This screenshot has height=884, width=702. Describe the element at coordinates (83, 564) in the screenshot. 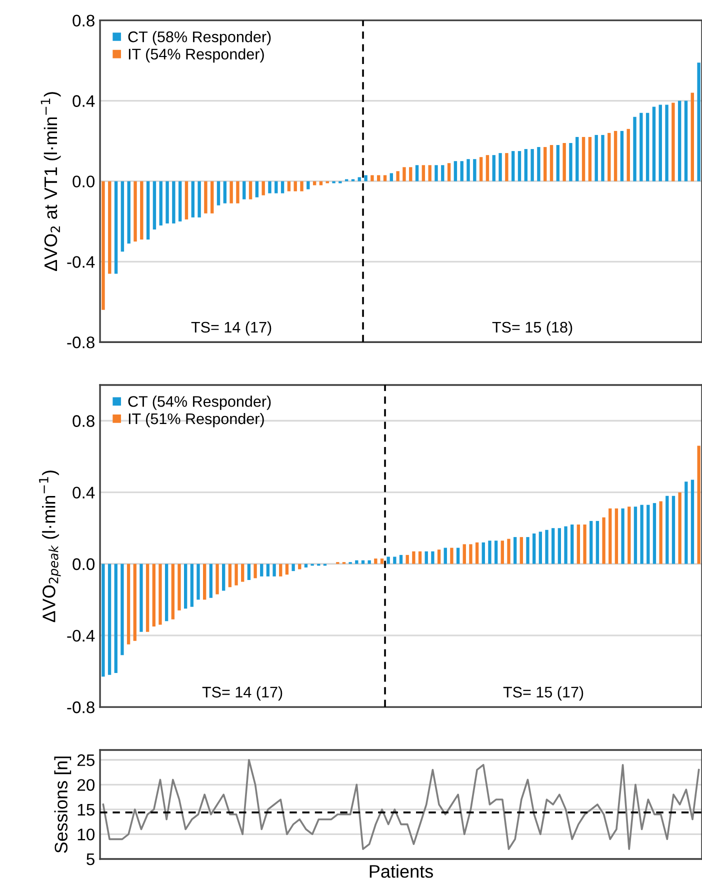

I see `y-tick-label: 0.0` at that location.